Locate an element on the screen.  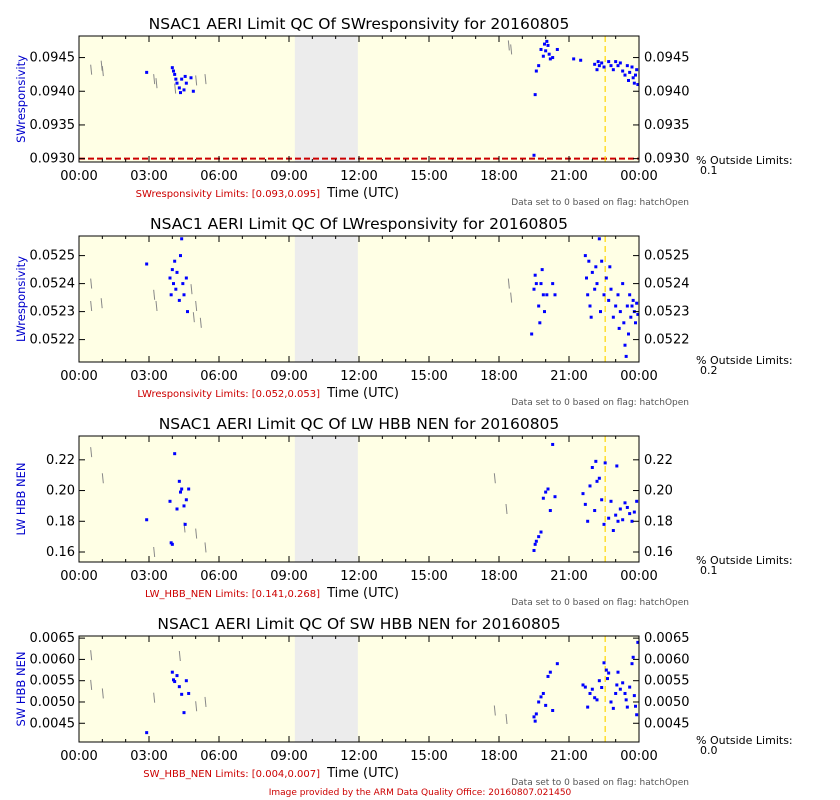
y-tick-label-left: 0.0525 is located at coordinates (53, 256).